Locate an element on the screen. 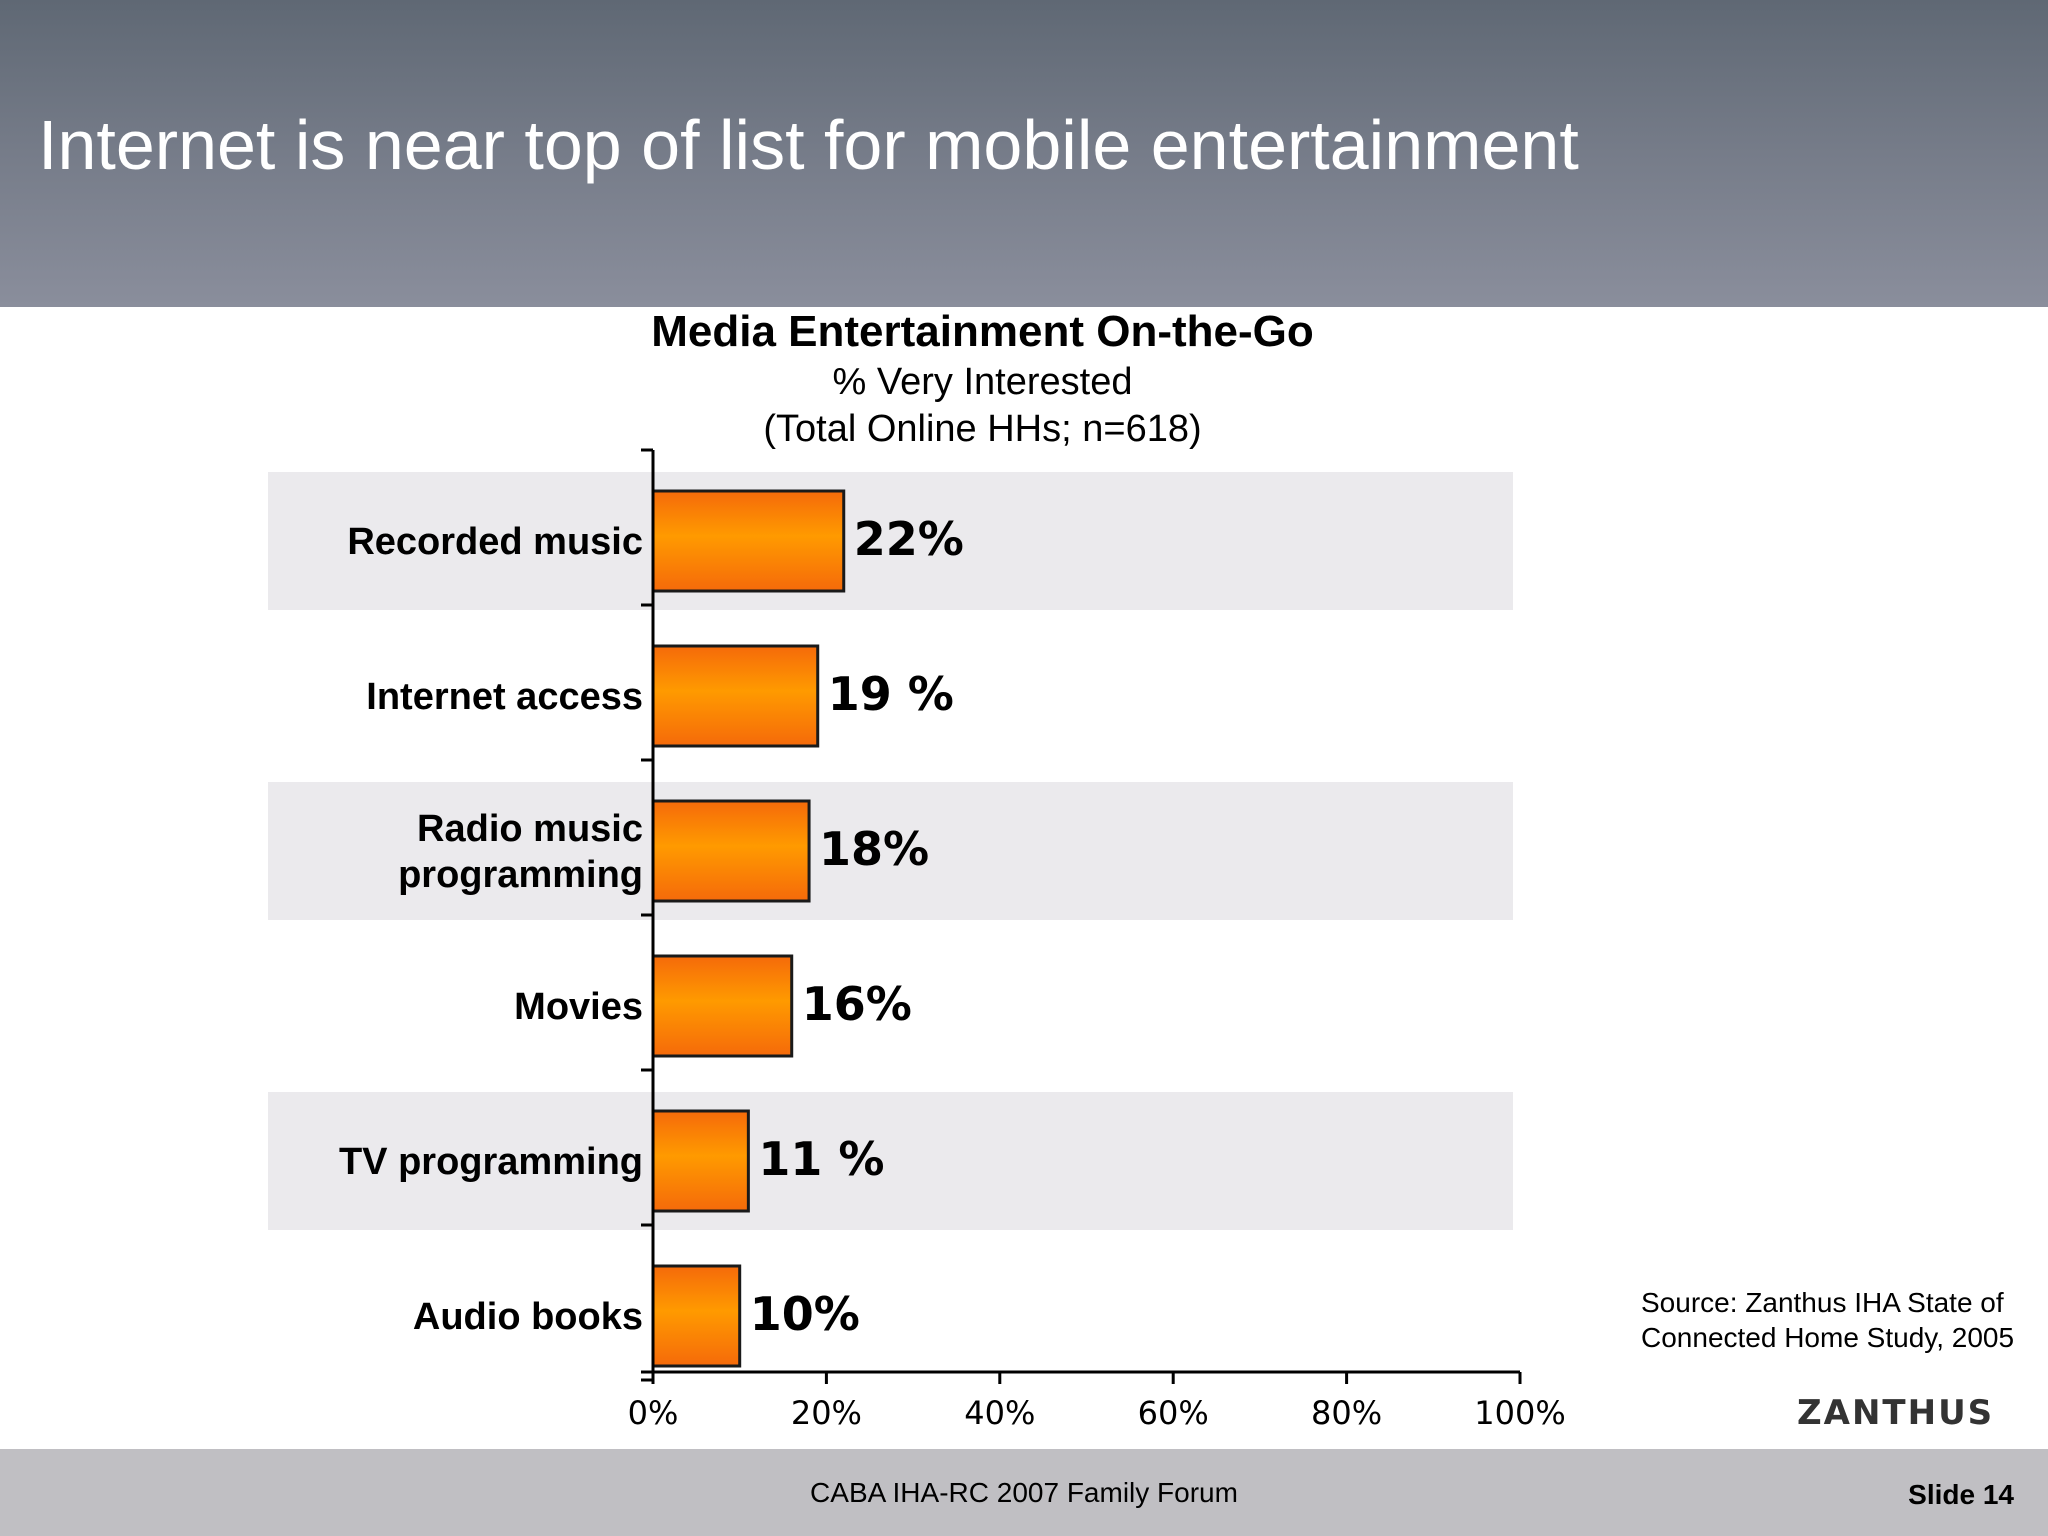 This screenshot has height=1536, width=2048. data-label: 11 % is located at coordinates (821, 1159).